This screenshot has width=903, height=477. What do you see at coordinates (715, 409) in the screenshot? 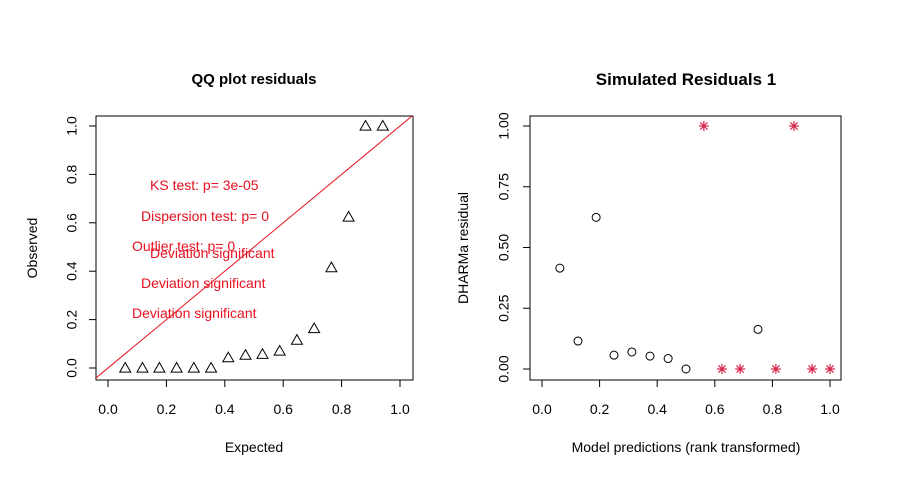
I see `residuals-x-tick-label: 0.6` at bounding box center [715, 409].